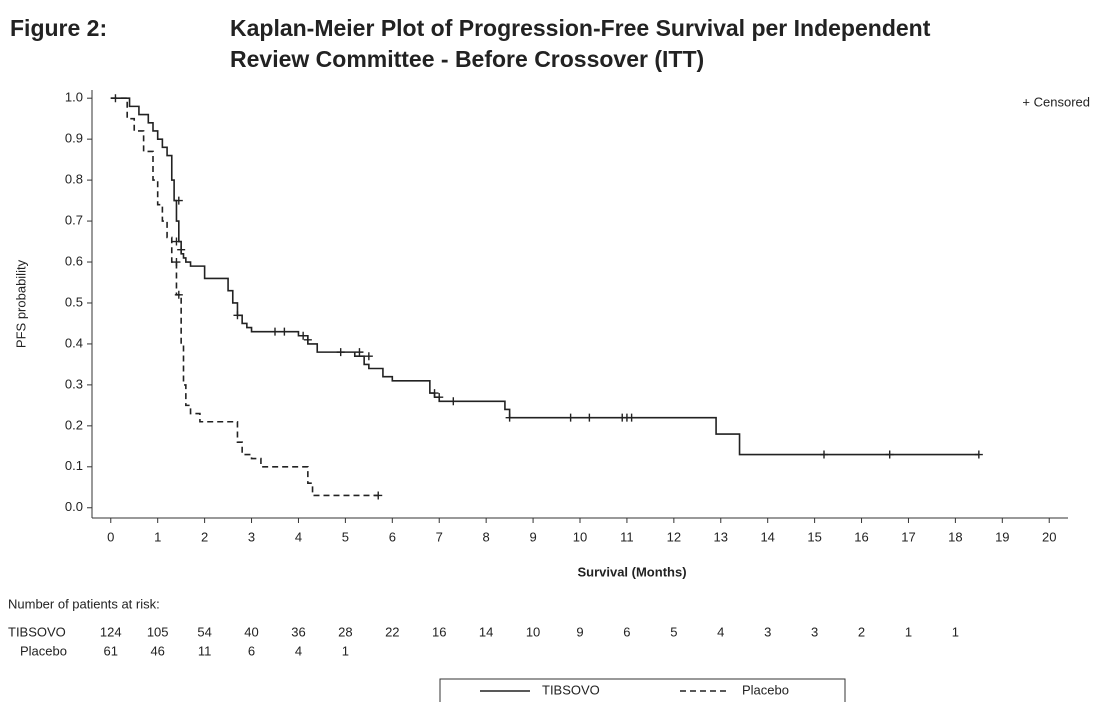 The image size is (1093, 702). I want to click on x-tick-label: 1, so click(157, 536).